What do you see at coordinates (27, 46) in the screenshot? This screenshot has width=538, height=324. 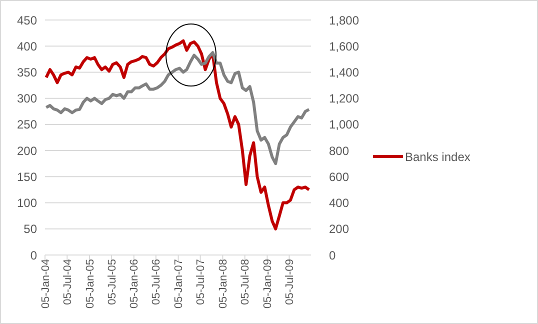 I see `y-tick-label: 400` at bounding box center [27, 46].